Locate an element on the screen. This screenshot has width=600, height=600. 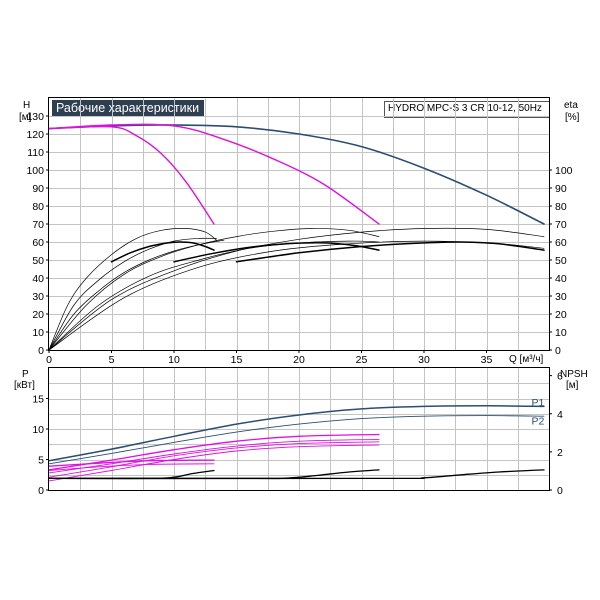
x-tick-label: 30 is located at coordinates (424, 360).